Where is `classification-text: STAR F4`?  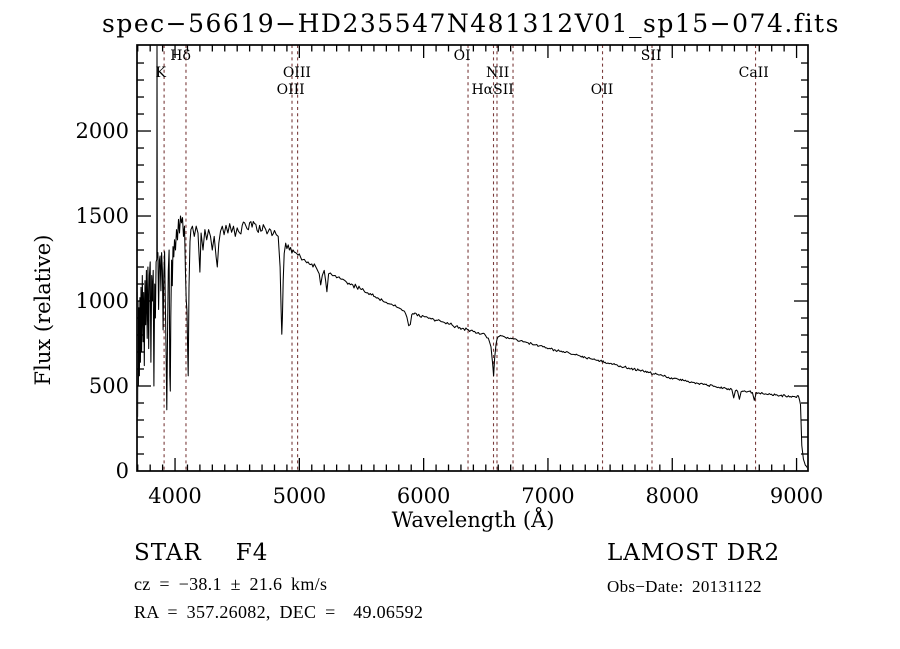
classification-text: STAR F4 is located at coordinates (201, 553).